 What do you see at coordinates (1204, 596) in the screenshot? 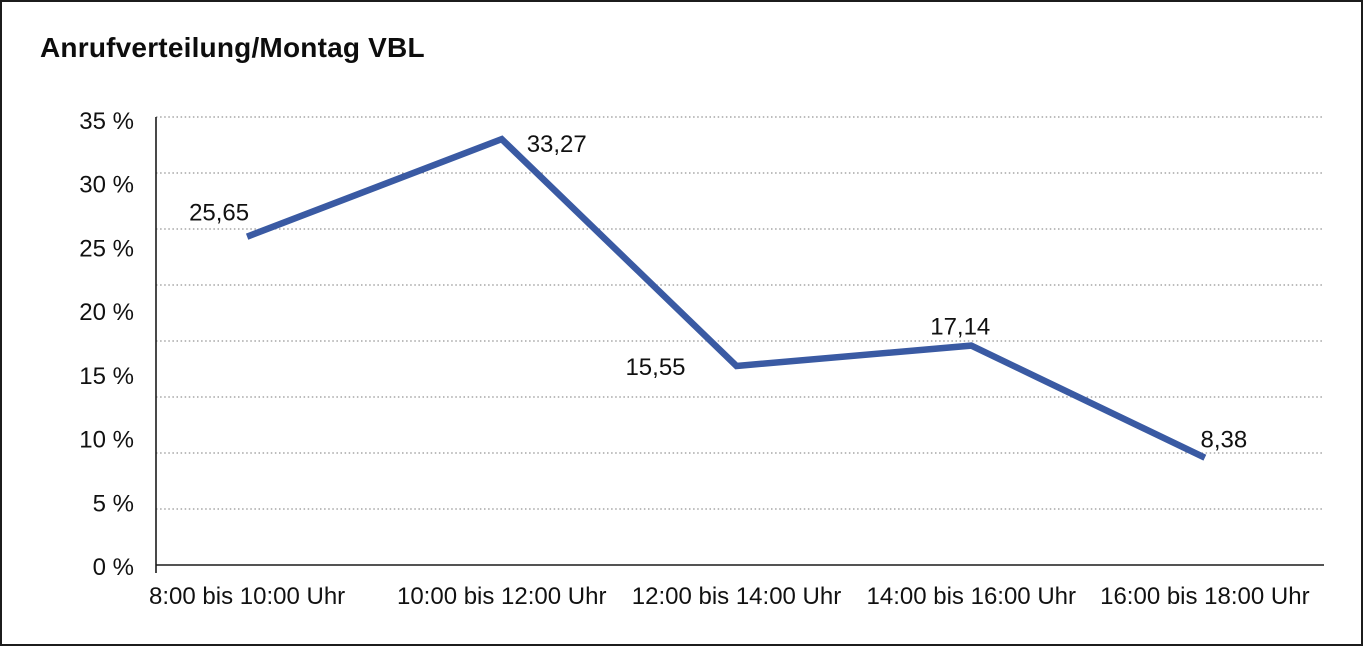
I see `x-category-label: 16:00 bis 18:00 Uhr` at bounding box center [1204, 596].